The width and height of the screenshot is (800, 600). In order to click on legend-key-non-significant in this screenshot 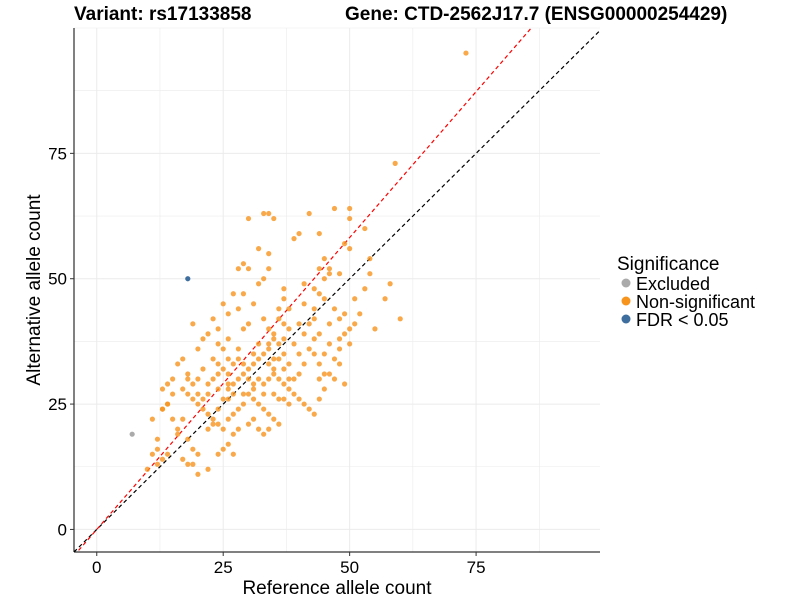, I will do `click(626, 301)`.